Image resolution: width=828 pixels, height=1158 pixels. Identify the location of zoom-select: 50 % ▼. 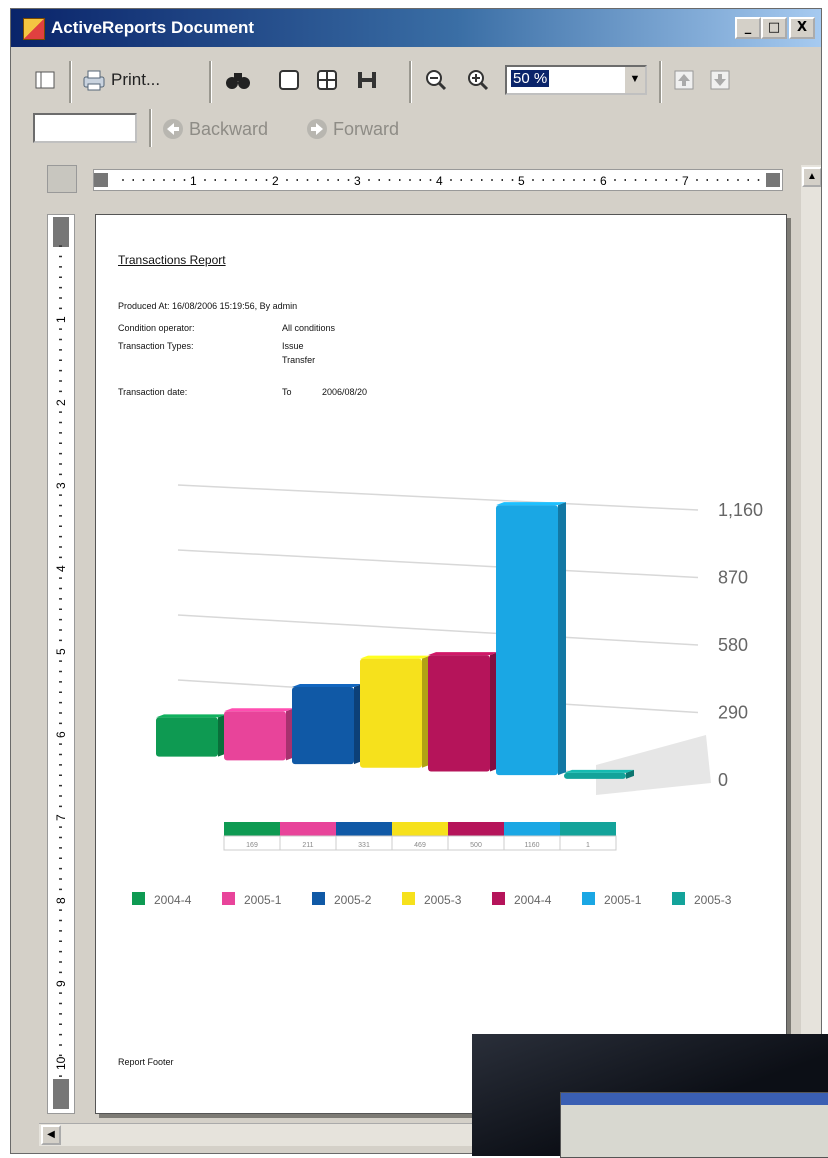
(576, 80).